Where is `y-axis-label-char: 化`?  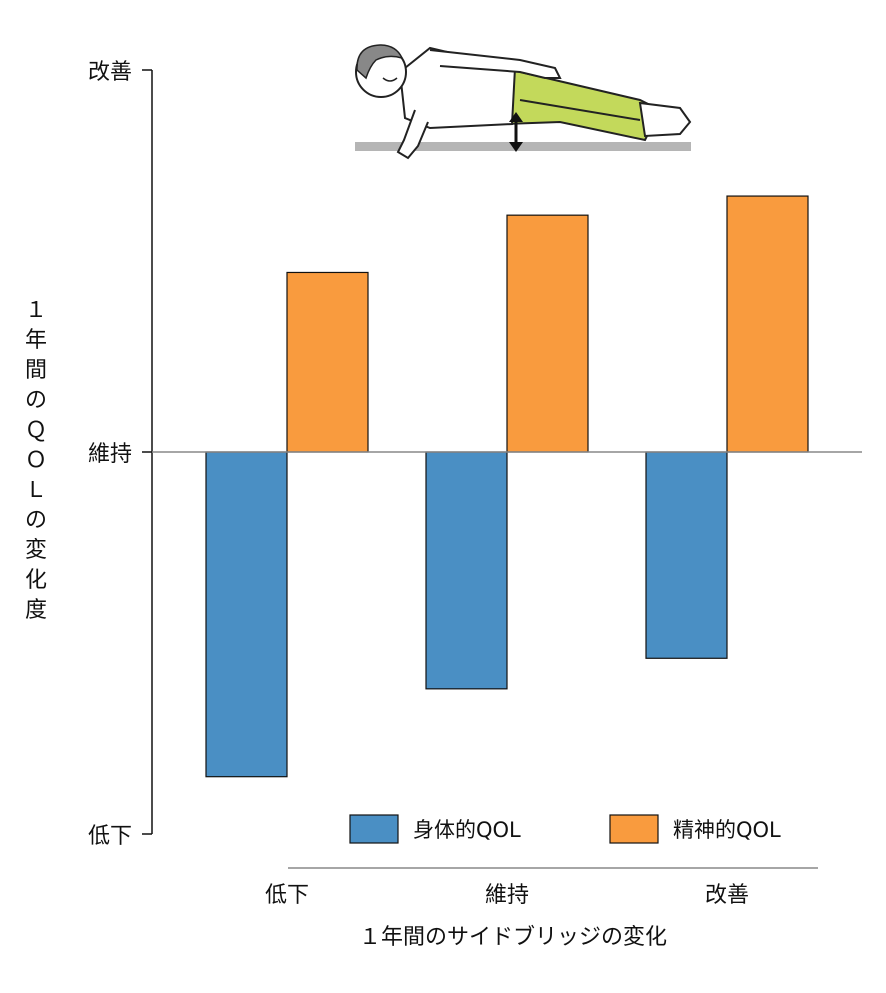 y-axis-label-char: 化 is located at coordinates (35, 580).